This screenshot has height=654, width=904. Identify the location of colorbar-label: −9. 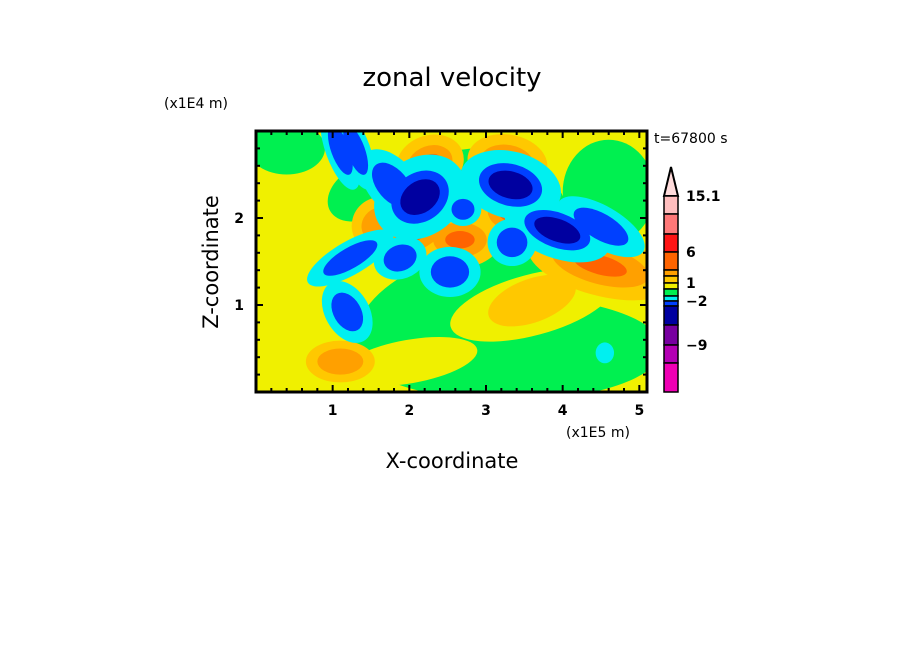
(696, 346).